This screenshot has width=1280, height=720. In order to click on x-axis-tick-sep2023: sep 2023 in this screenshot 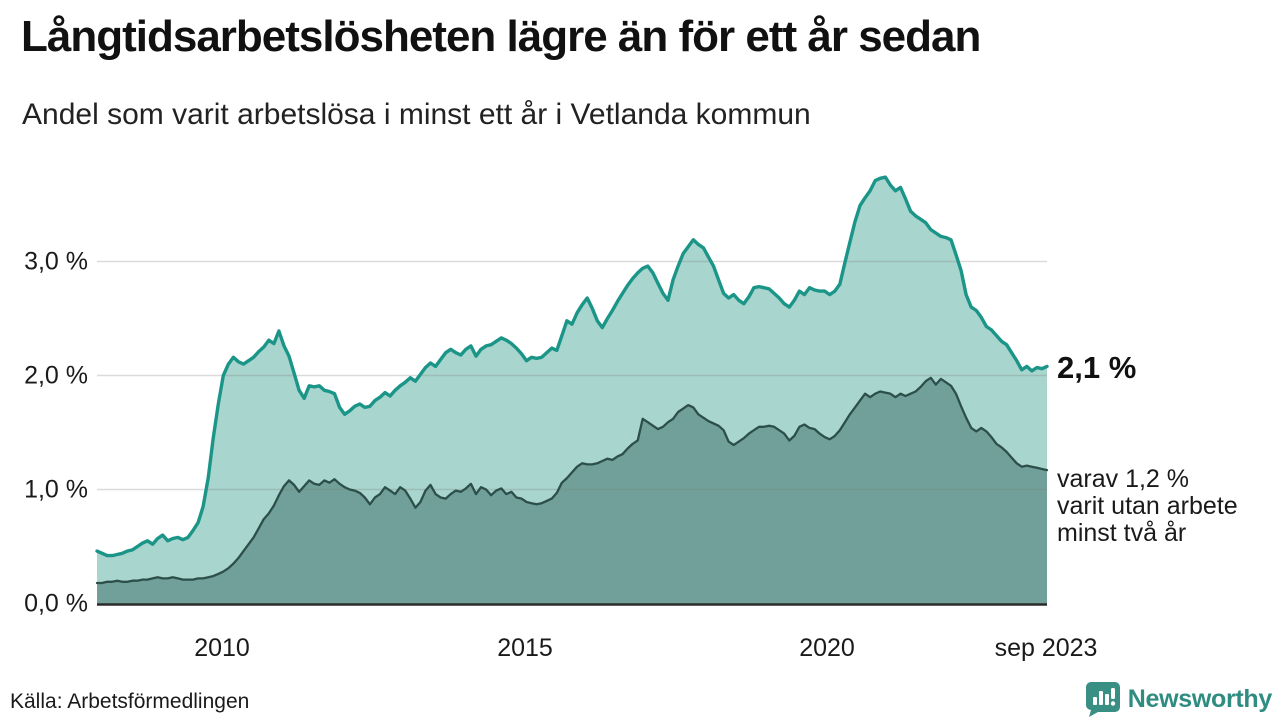, I will do `click(1046, 648)`.